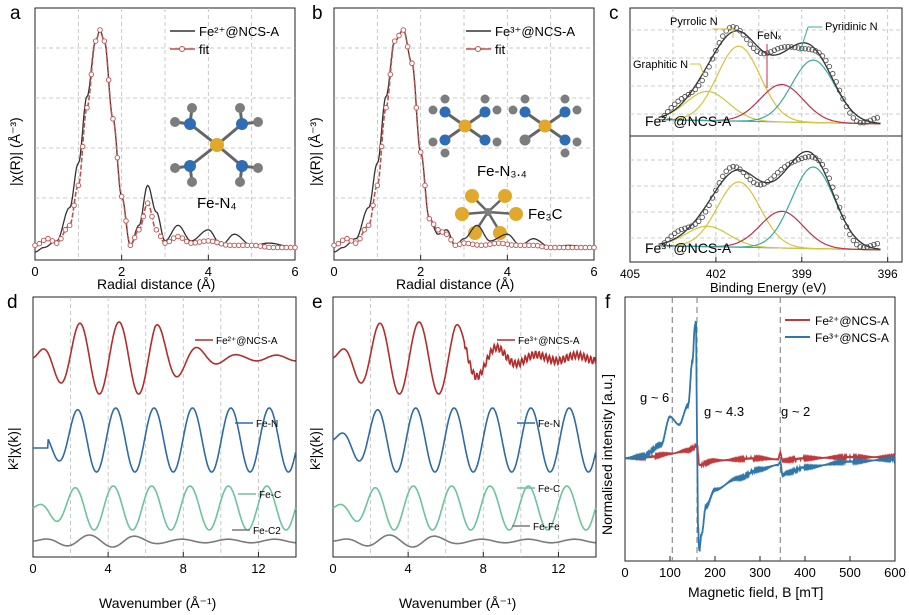 The height and width of the screenshot is (615, 909). Describe the element at coordinates (549, 424) in the screenshot. I see `svg-text: Fe-N` at that location.